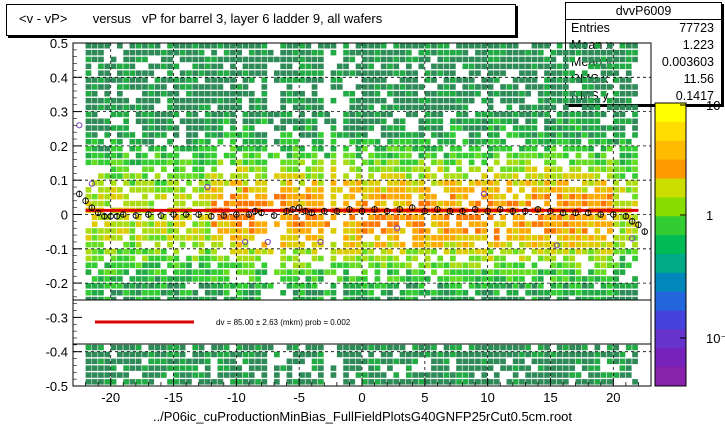 This screenshot has height=429, width=725. What do you see at coordinates (236, 397) in the screenshot?
I see `x-tick-label: -10` at bounding box center [236, 397].